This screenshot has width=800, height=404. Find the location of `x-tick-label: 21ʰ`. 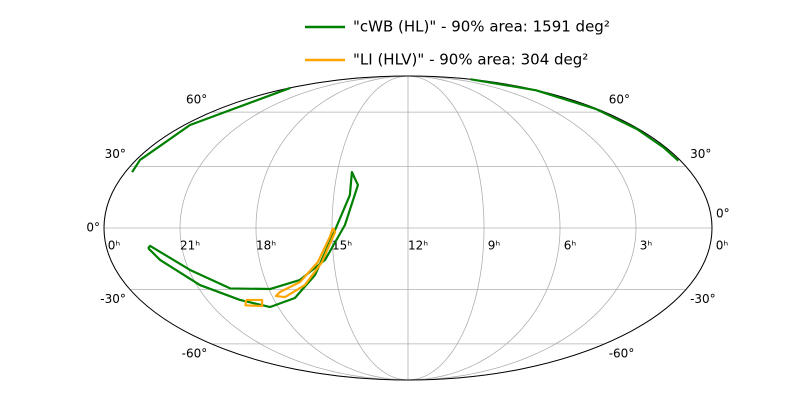

x-tick-label: 21ʰ is located at coordinates (190, 246).